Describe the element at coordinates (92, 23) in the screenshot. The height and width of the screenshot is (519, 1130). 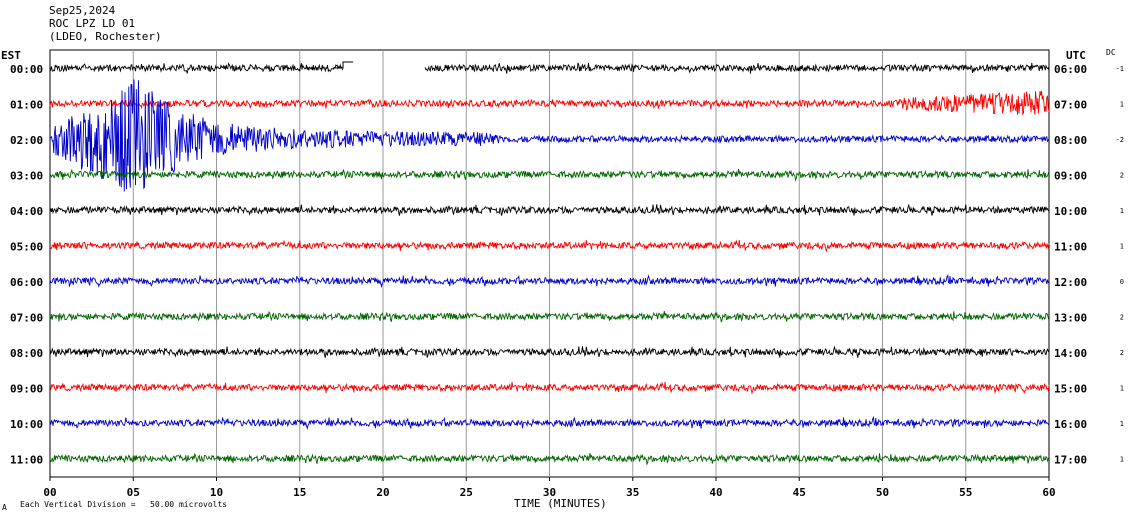
I see `station-channel: ROC LPZ LD 01` at that location.